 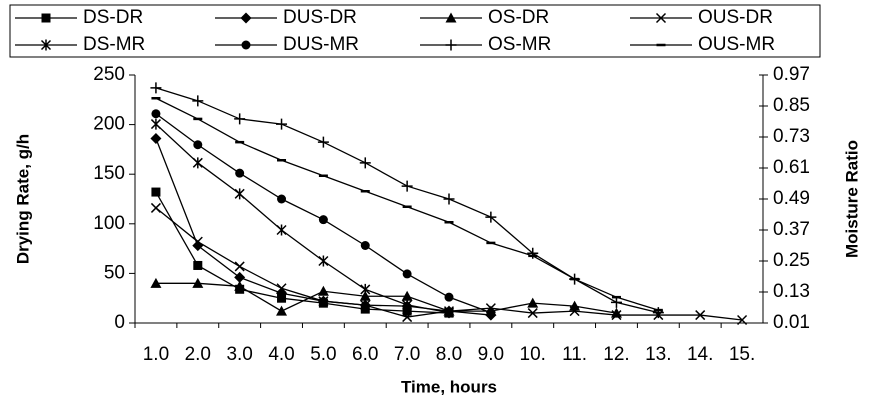 I want to click on y2-tick-label: 0.01, so click(x=791, y=322).